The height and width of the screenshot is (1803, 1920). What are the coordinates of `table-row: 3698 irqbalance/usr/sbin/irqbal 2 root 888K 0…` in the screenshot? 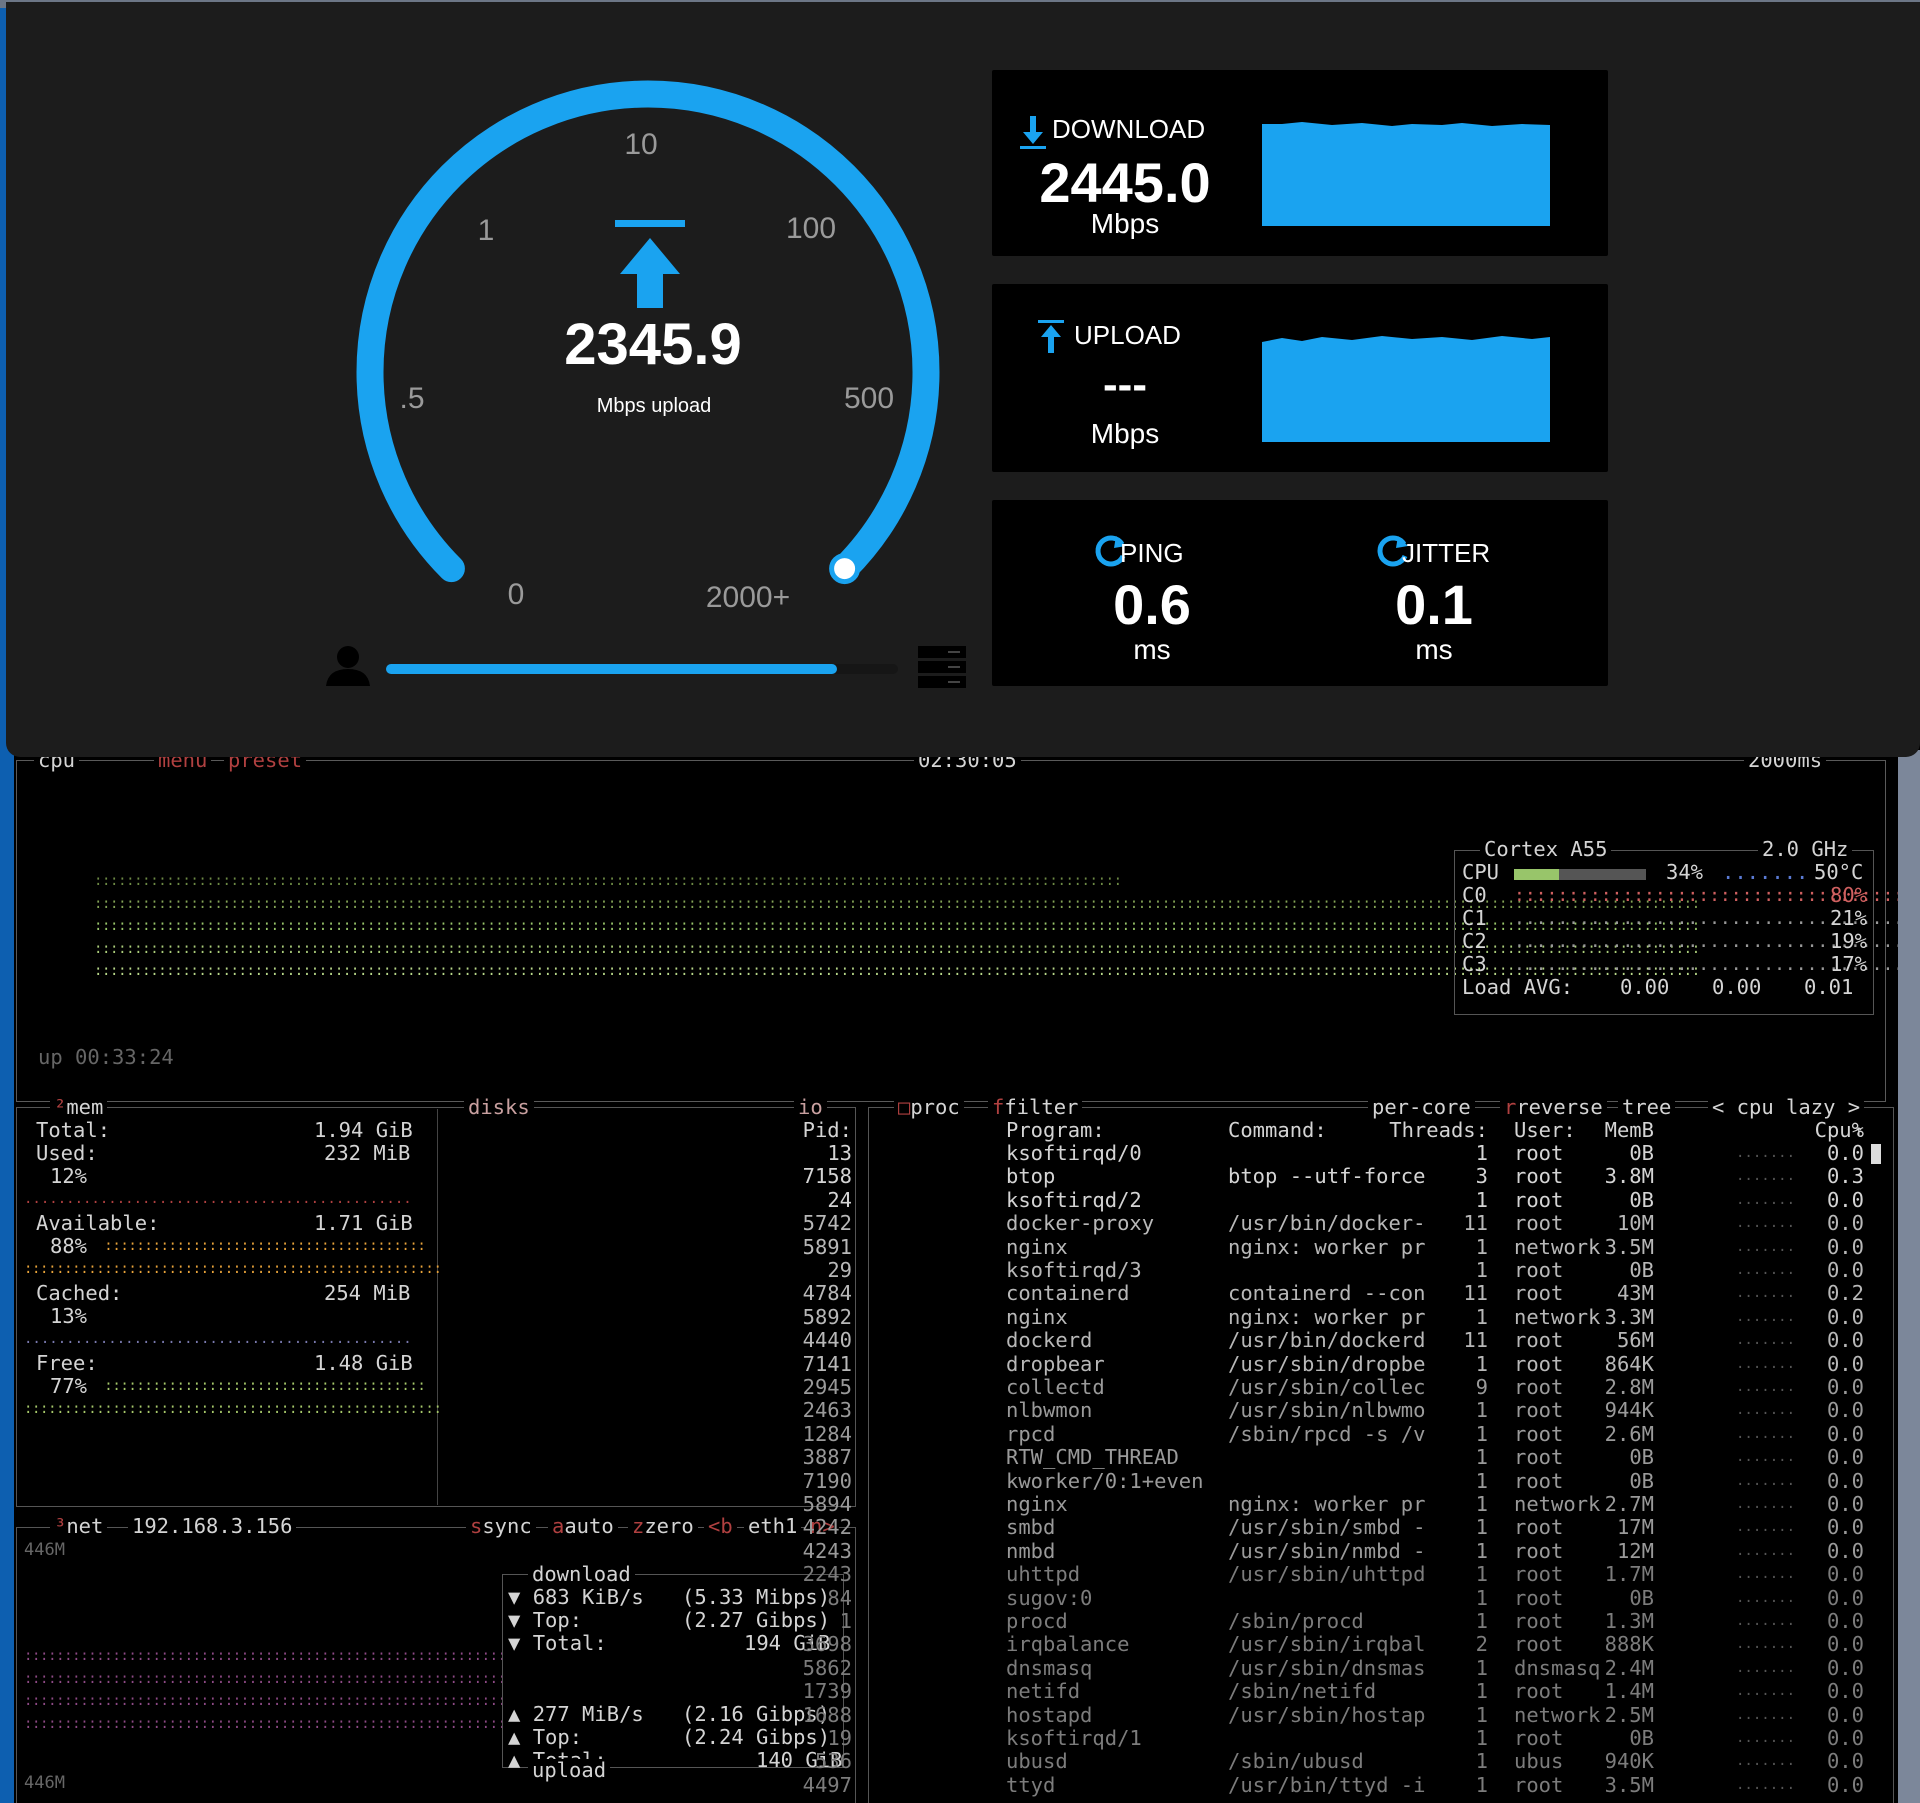 It's located at (954, 1644).